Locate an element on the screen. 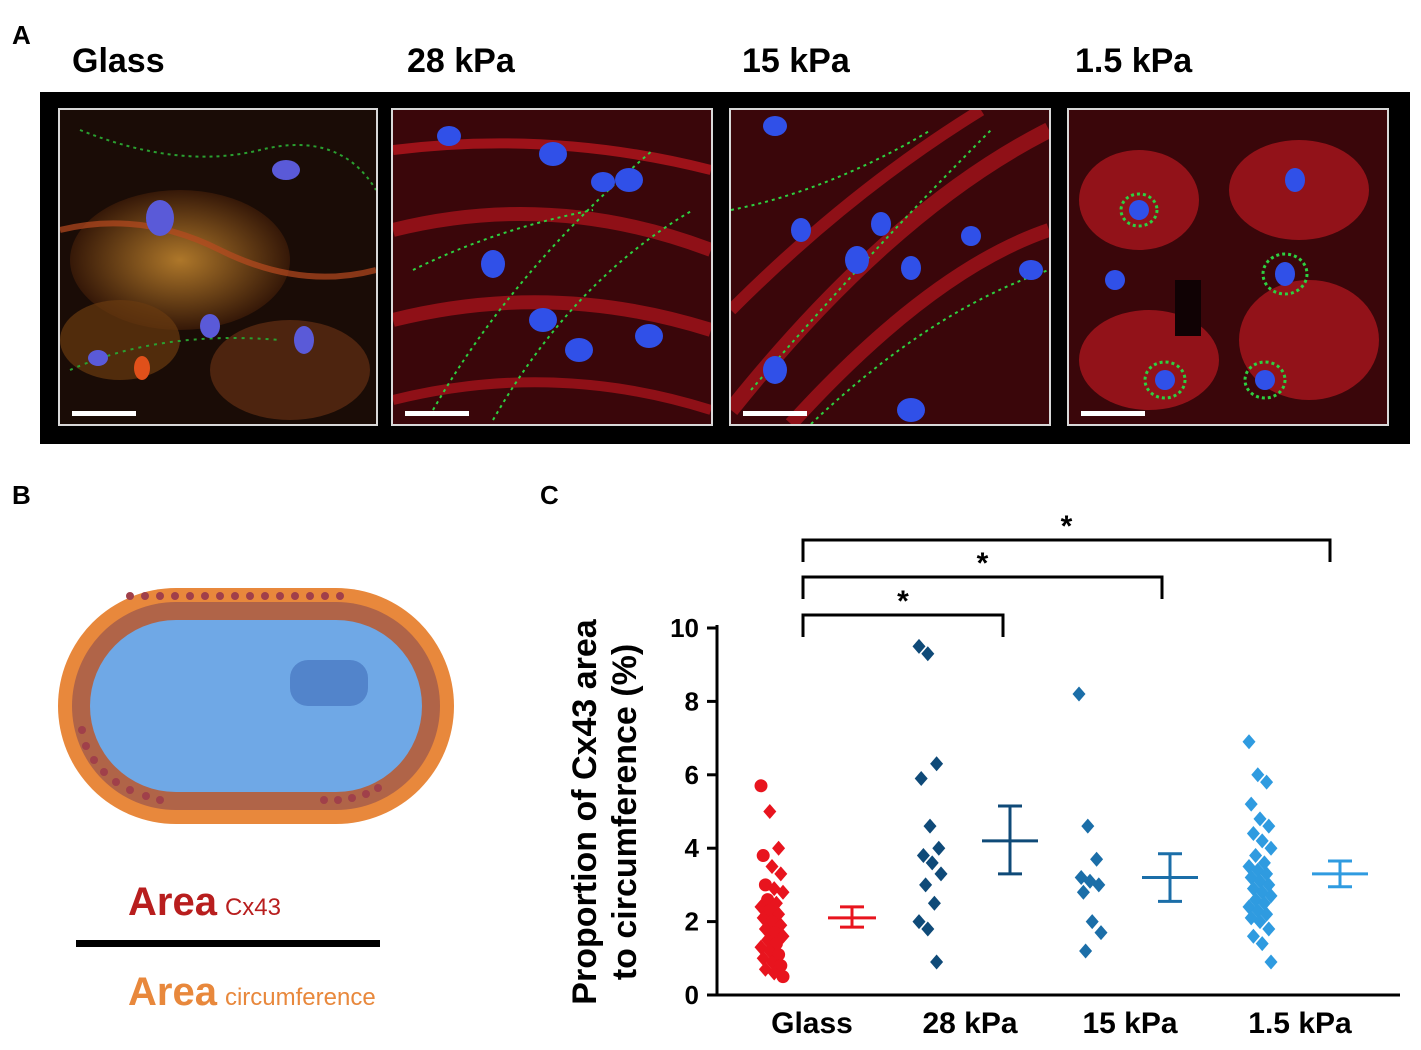 The image size is (1421, 1050). micrograph-1-5kpa is located at coordinates (1228, 267).